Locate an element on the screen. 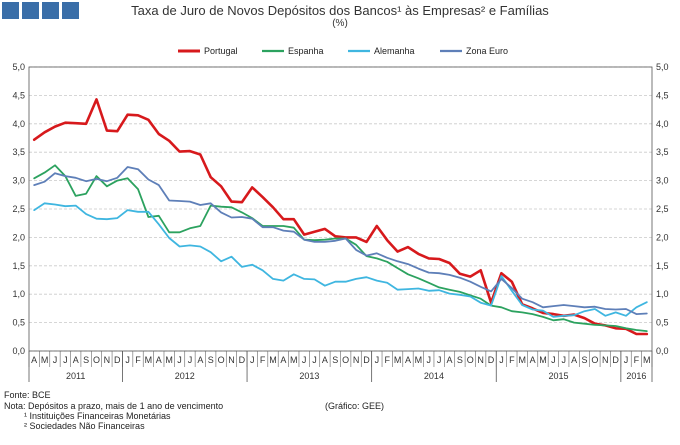  y-tick-label-left: 1,5 is located at coordinates (18, 266).